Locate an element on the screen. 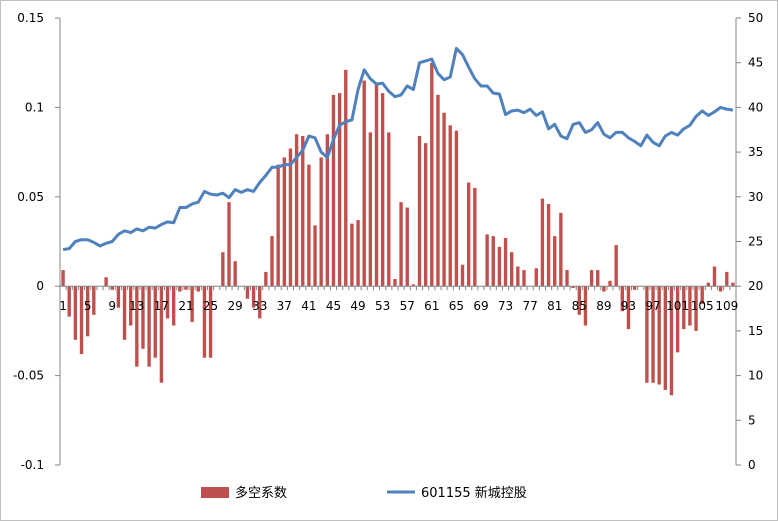 The image size is (778, 521). x-tick-label: 29 is located at coordinates (235, 306).